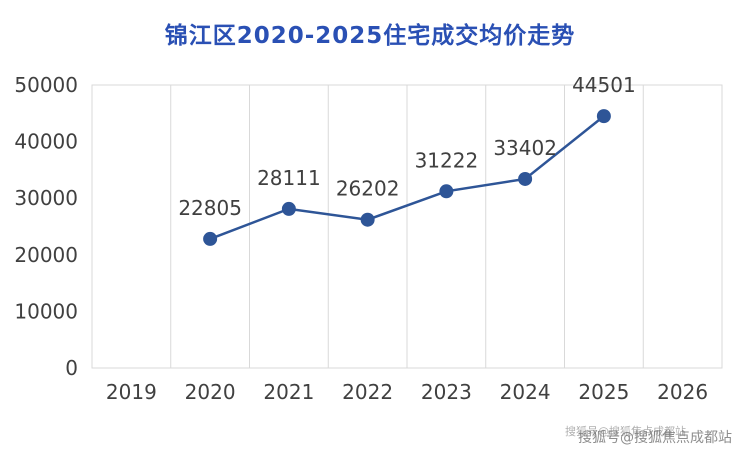 Image resolution: width=740 pixels, height=453 pixels. What do you see at coordinates (46, 142) in the screenshot?
I see `y-tick-label: 40000` at bounding box center [46, 142].